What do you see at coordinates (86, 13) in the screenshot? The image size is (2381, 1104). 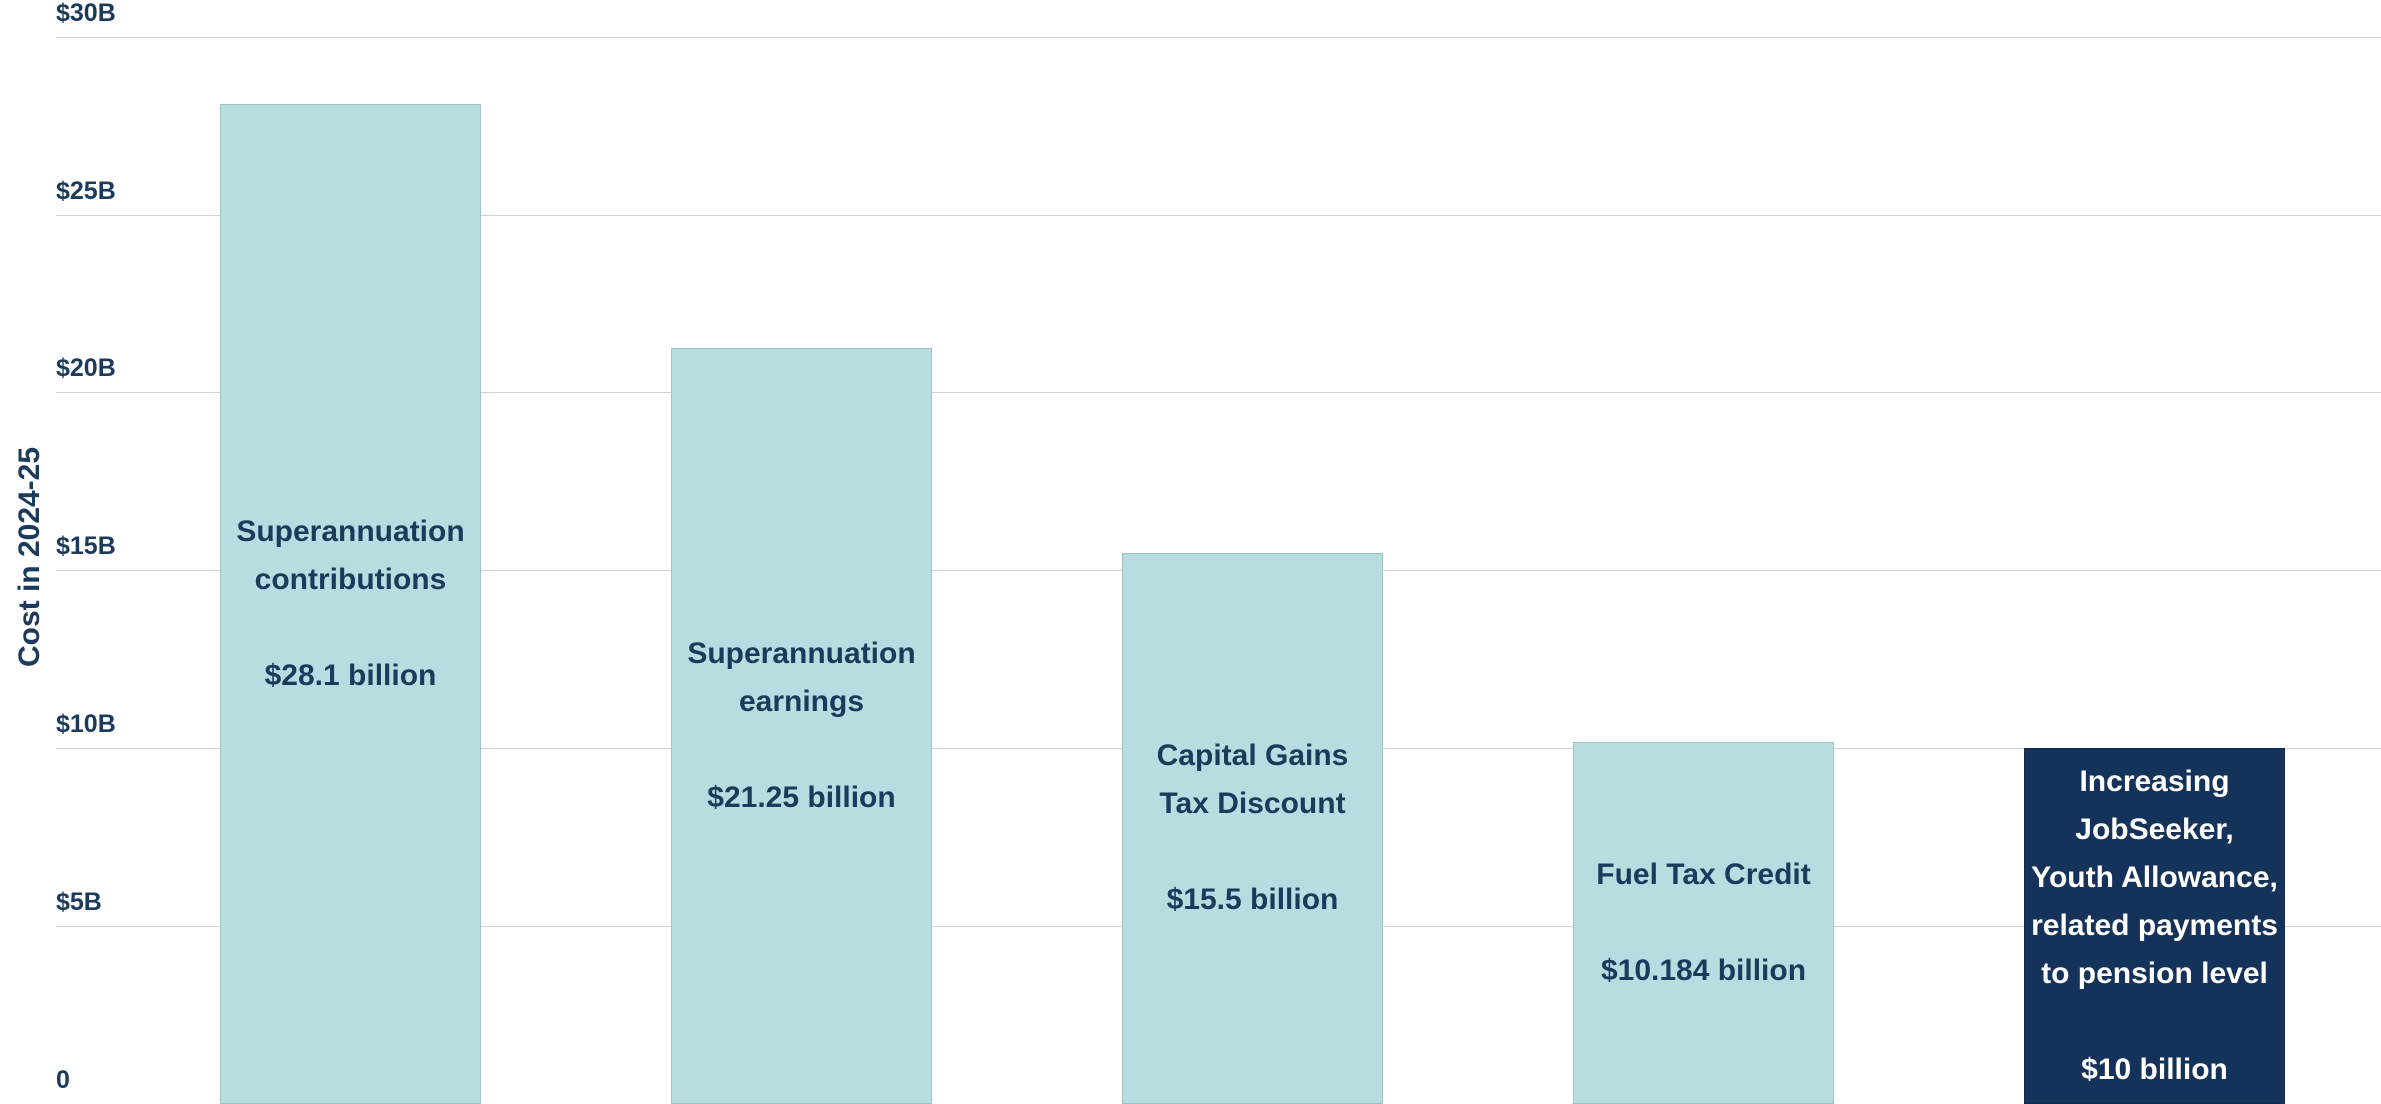 I see `y-tick-label: $30B` at bounding box center [86, 13].